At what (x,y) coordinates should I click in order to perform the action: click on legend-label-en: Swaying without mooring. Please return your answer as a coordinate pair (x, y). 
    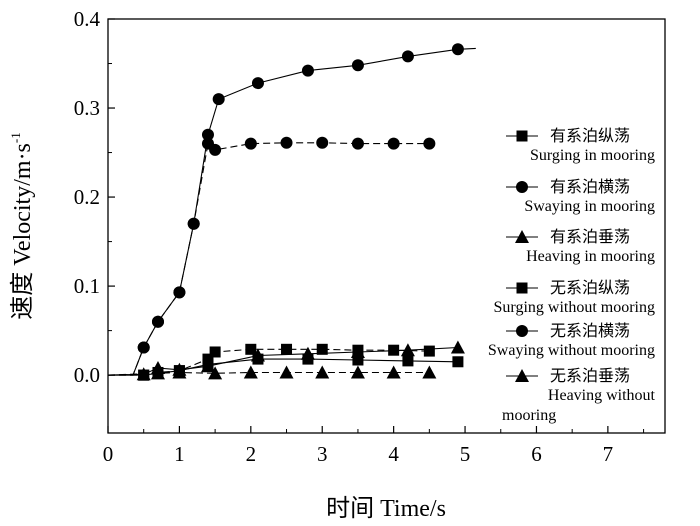
    Looking at the image, I should click on (571, 350).